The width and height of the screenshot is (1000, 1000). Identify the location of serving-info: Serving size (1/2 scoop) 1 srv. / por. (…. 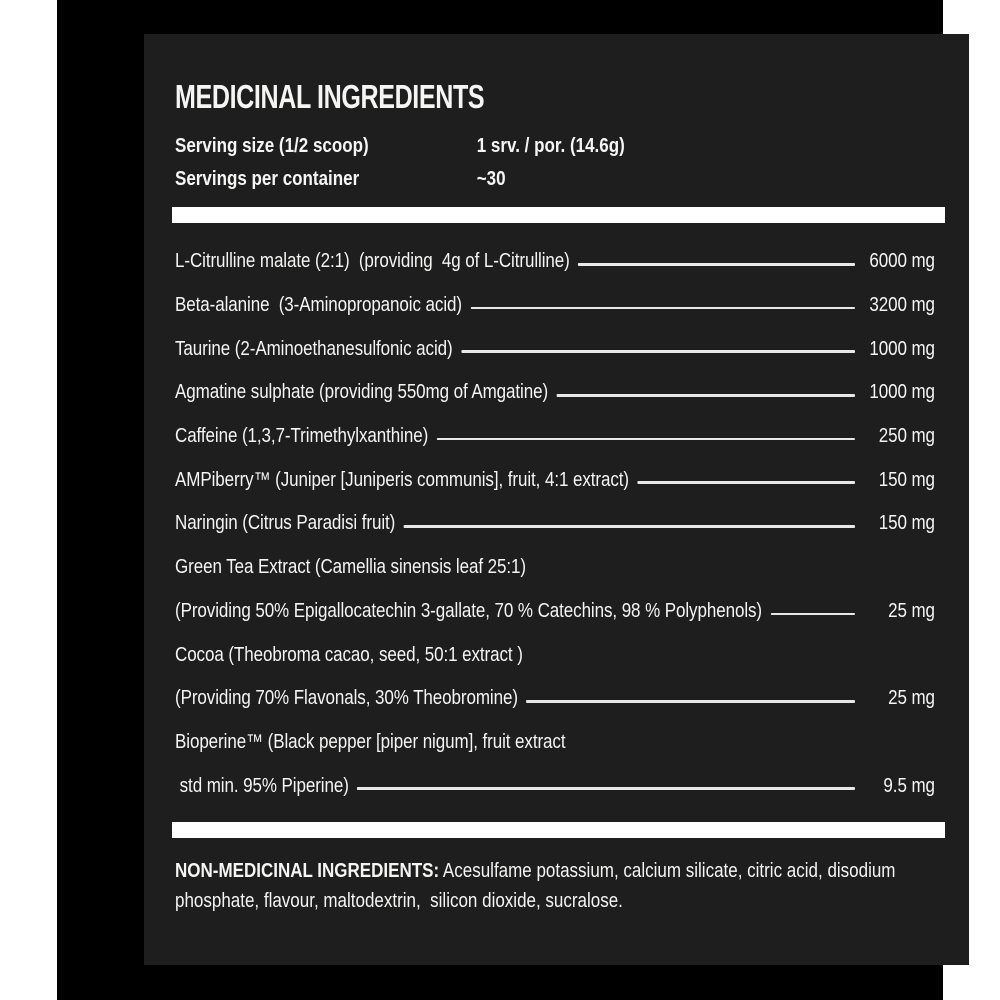
(555, 163).